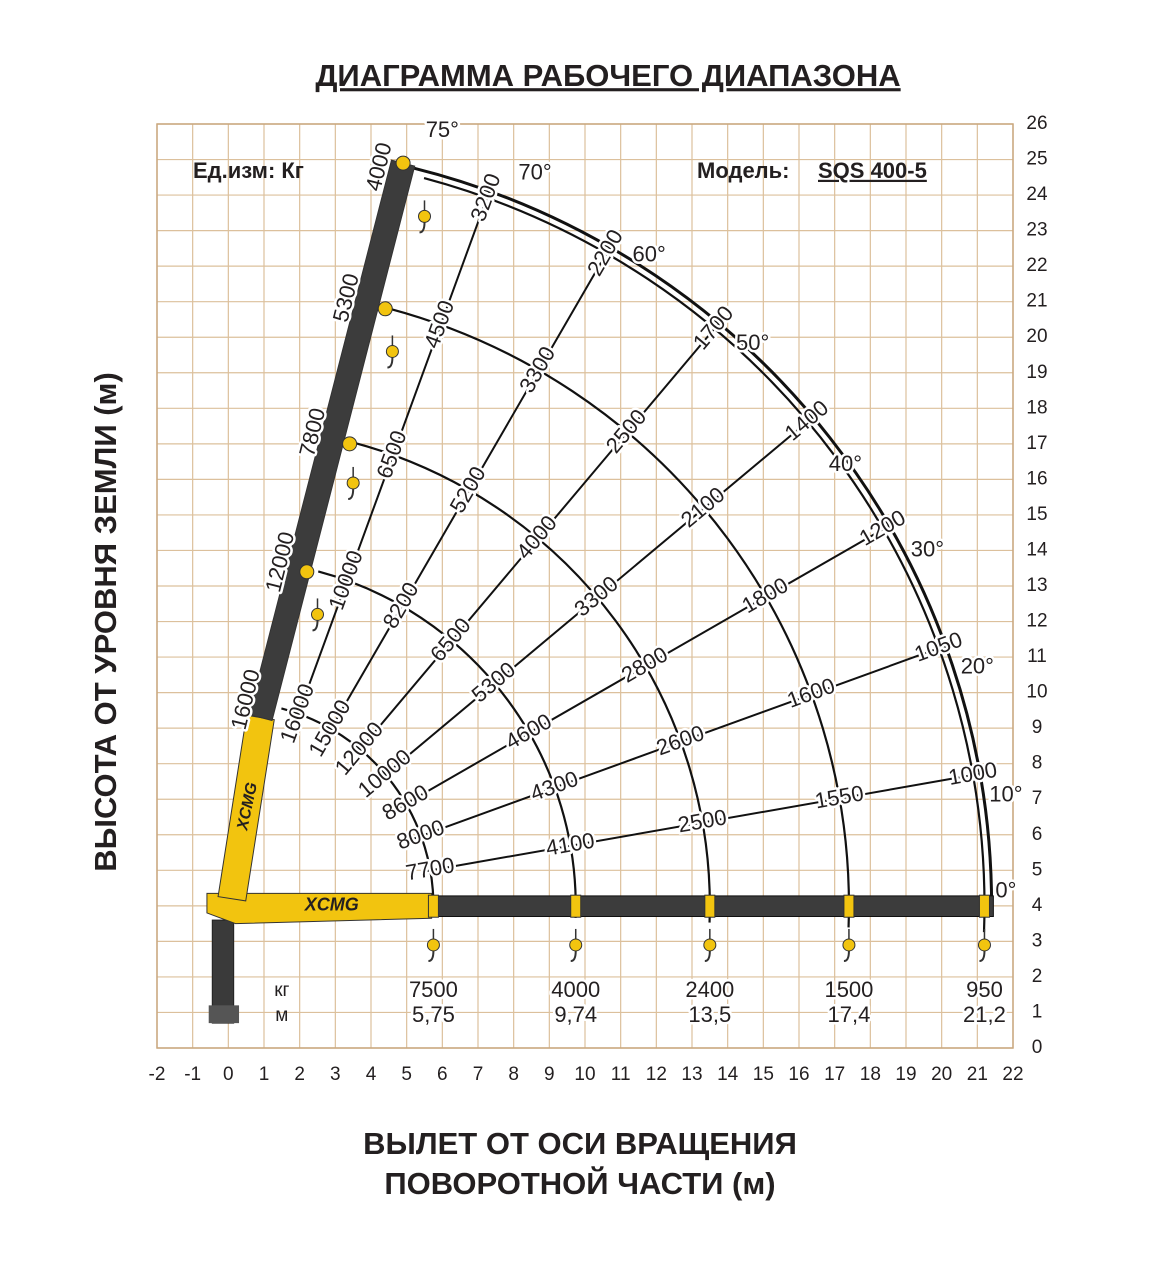  Describe the element at coordinates (905, 1074) in the screenshot. I see `x-tick-label: 19` at that location.